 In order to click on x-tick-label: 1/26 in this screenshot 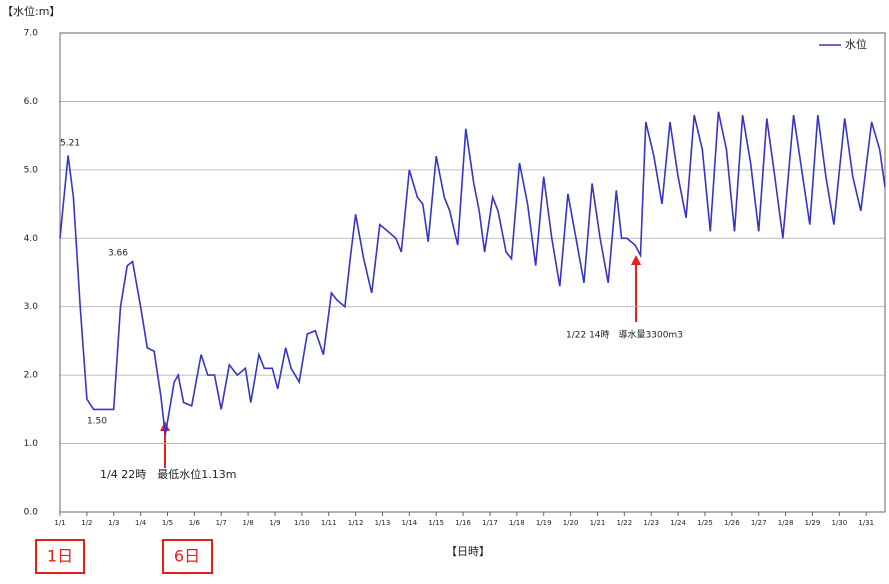, I will do `click(732, 523)`.